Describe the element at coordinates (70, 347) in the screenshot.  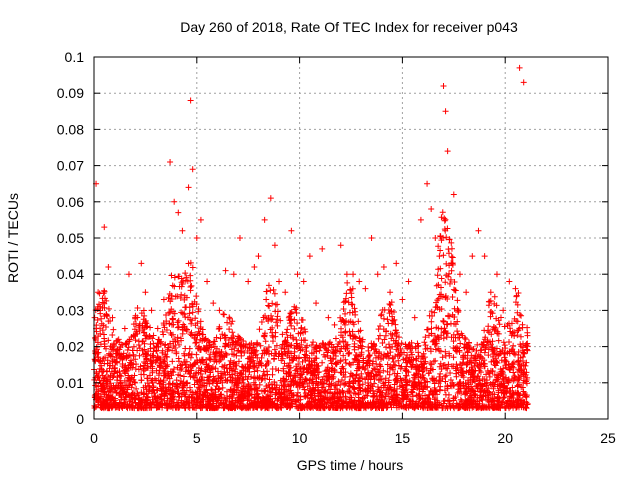
I see `y-tick-label: 0.02` at that location.